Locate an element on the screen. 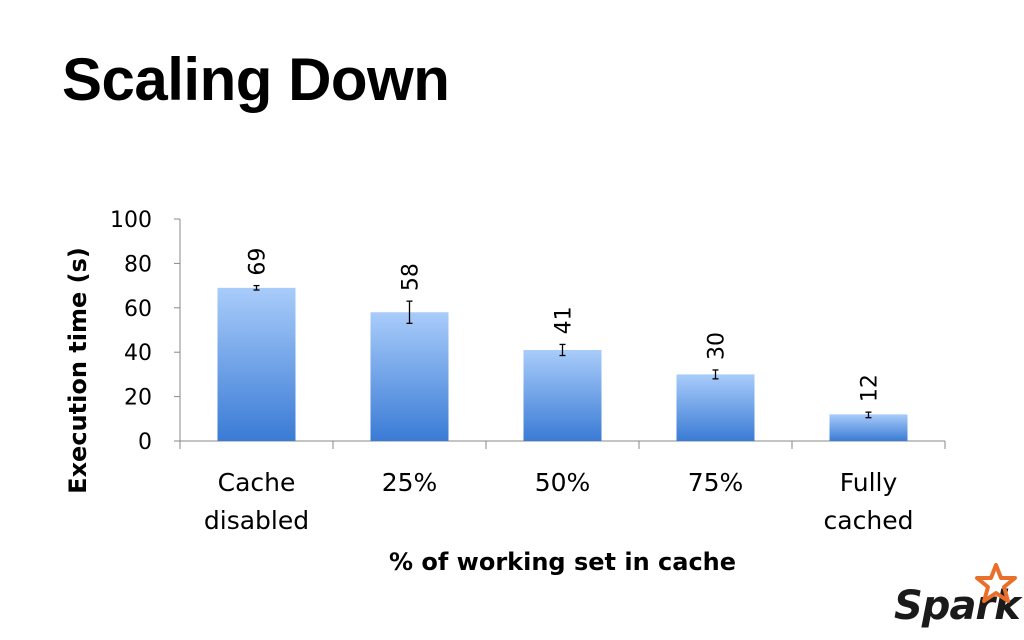 The height and width of the screenshot is (640, 1024). y-tick-label: 80 is located at coordinates (138, 264).